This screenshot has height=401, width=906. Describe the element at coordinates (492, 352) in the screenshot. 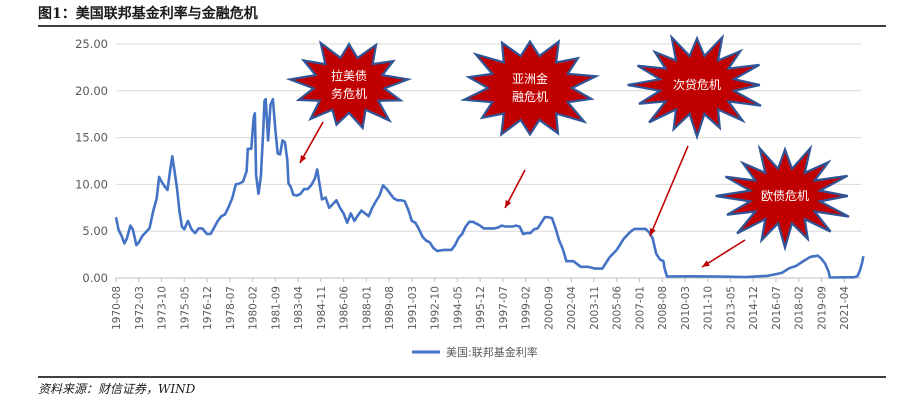

I see `legend-label: 美国:联邦基金利率` at that location.